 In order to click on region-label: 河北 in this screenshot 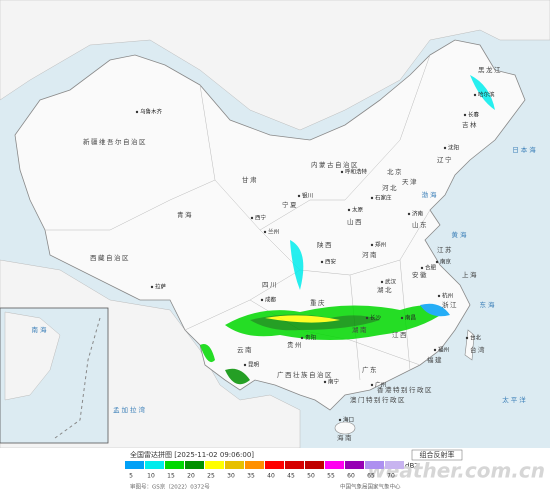, I will do `click(390, 188)`.